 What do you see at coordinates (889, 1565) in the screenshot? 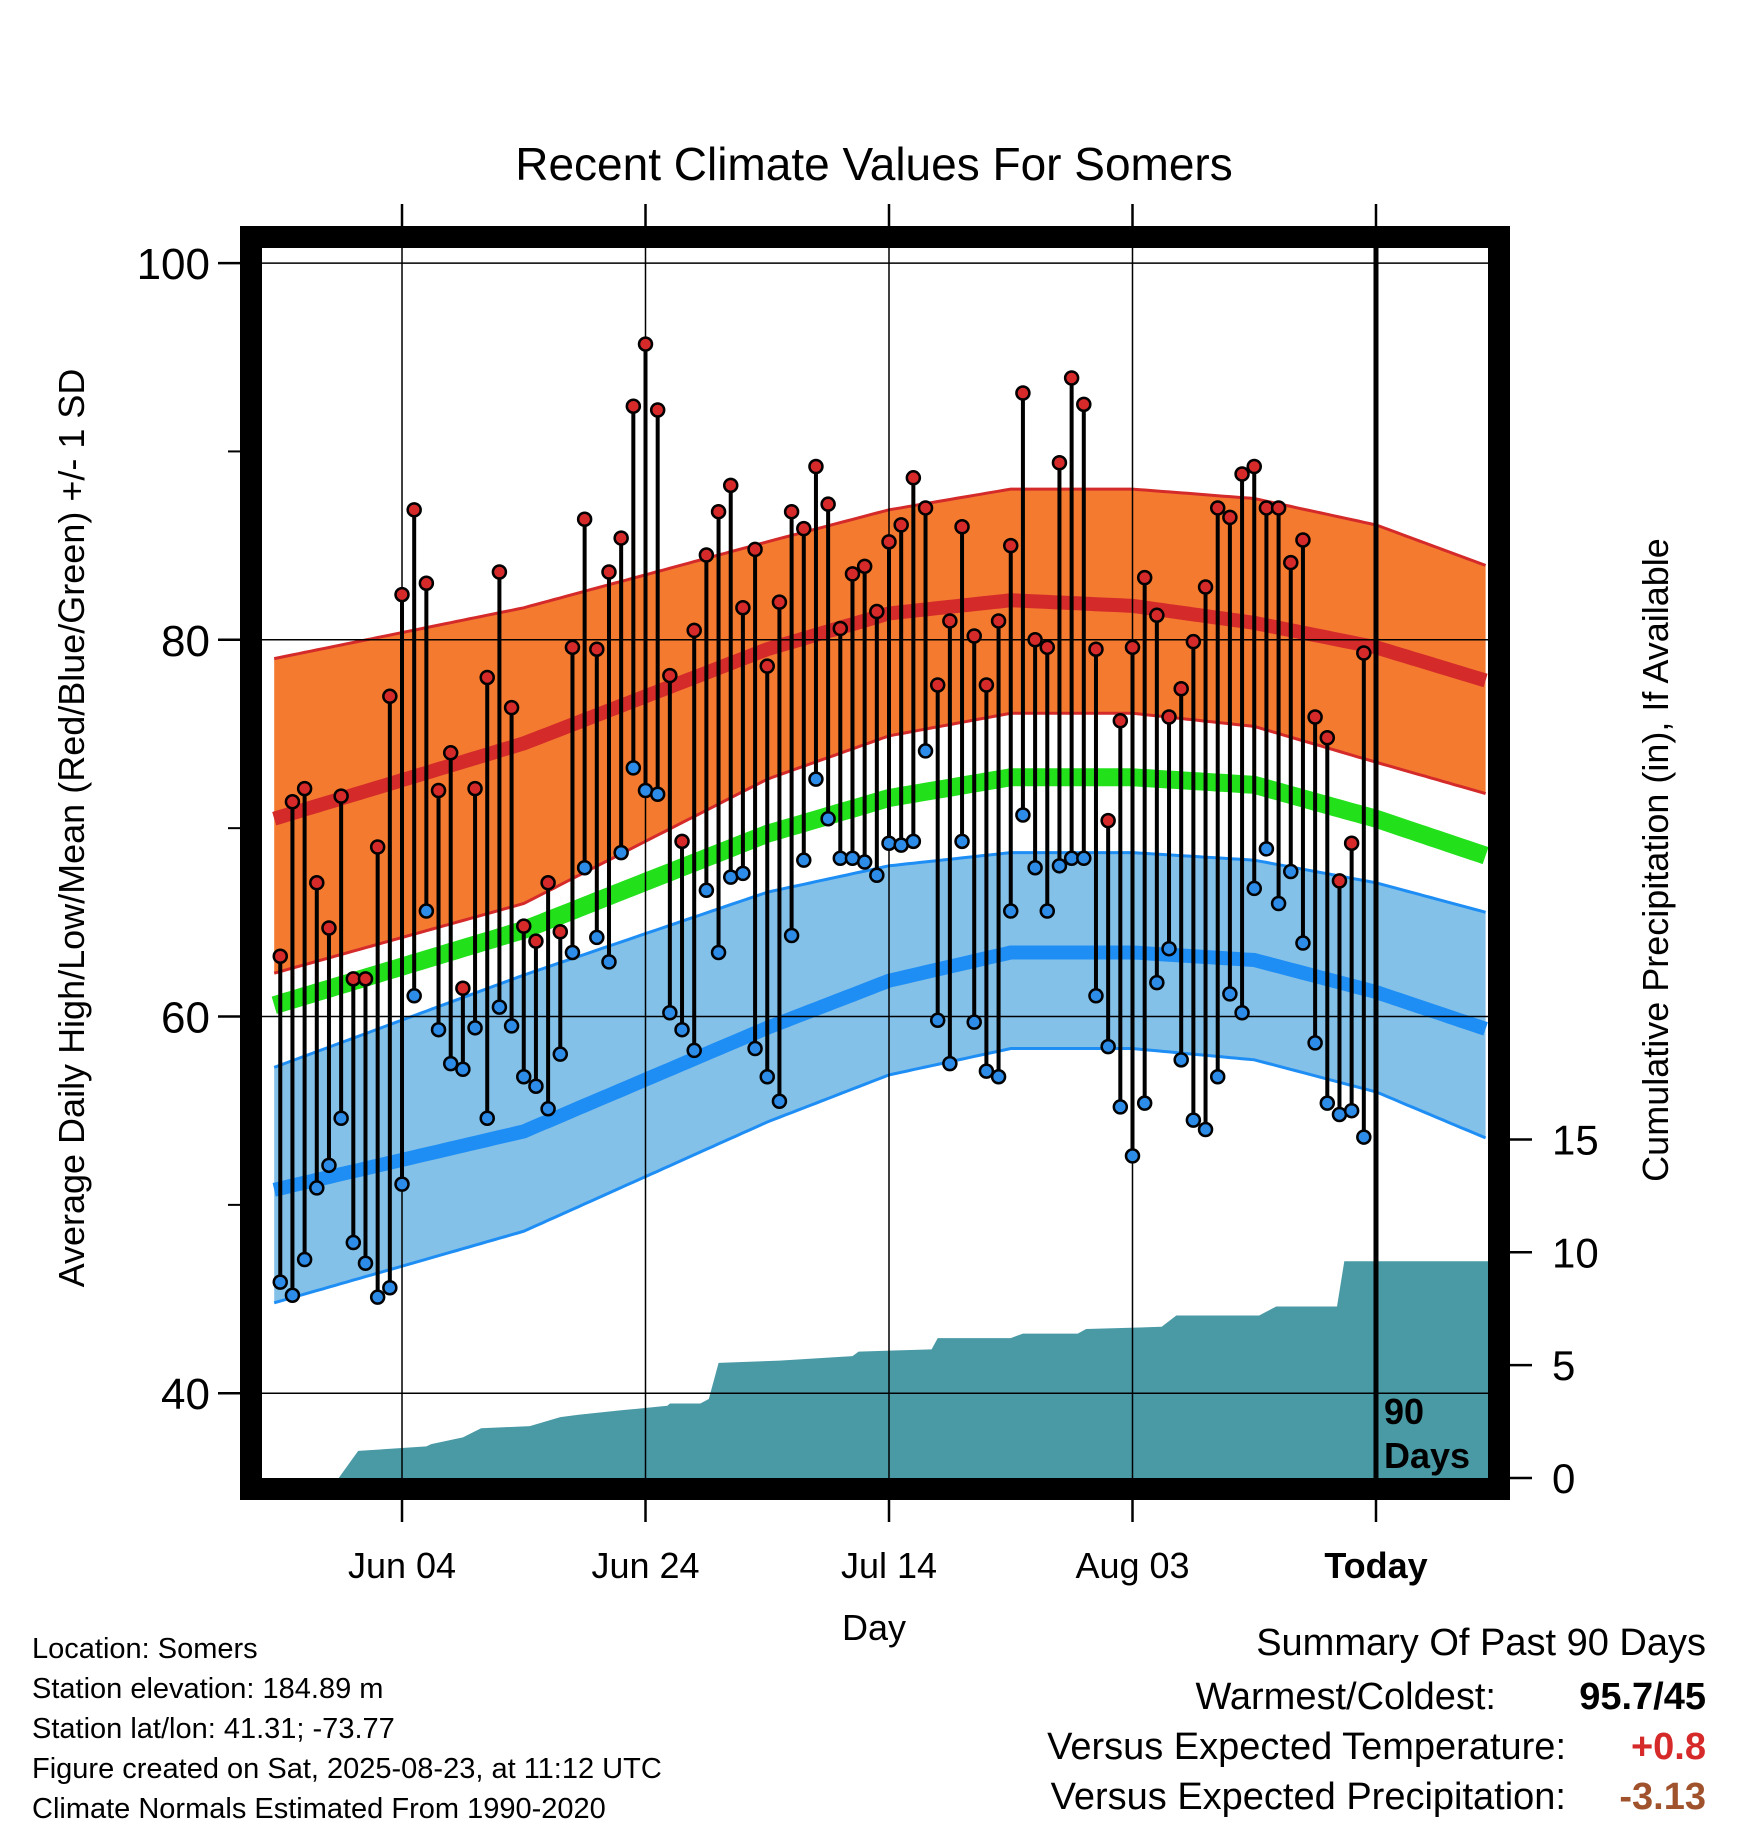
I see `x-tick-label-2: Jul 14` at bounding box center [889, 1565].